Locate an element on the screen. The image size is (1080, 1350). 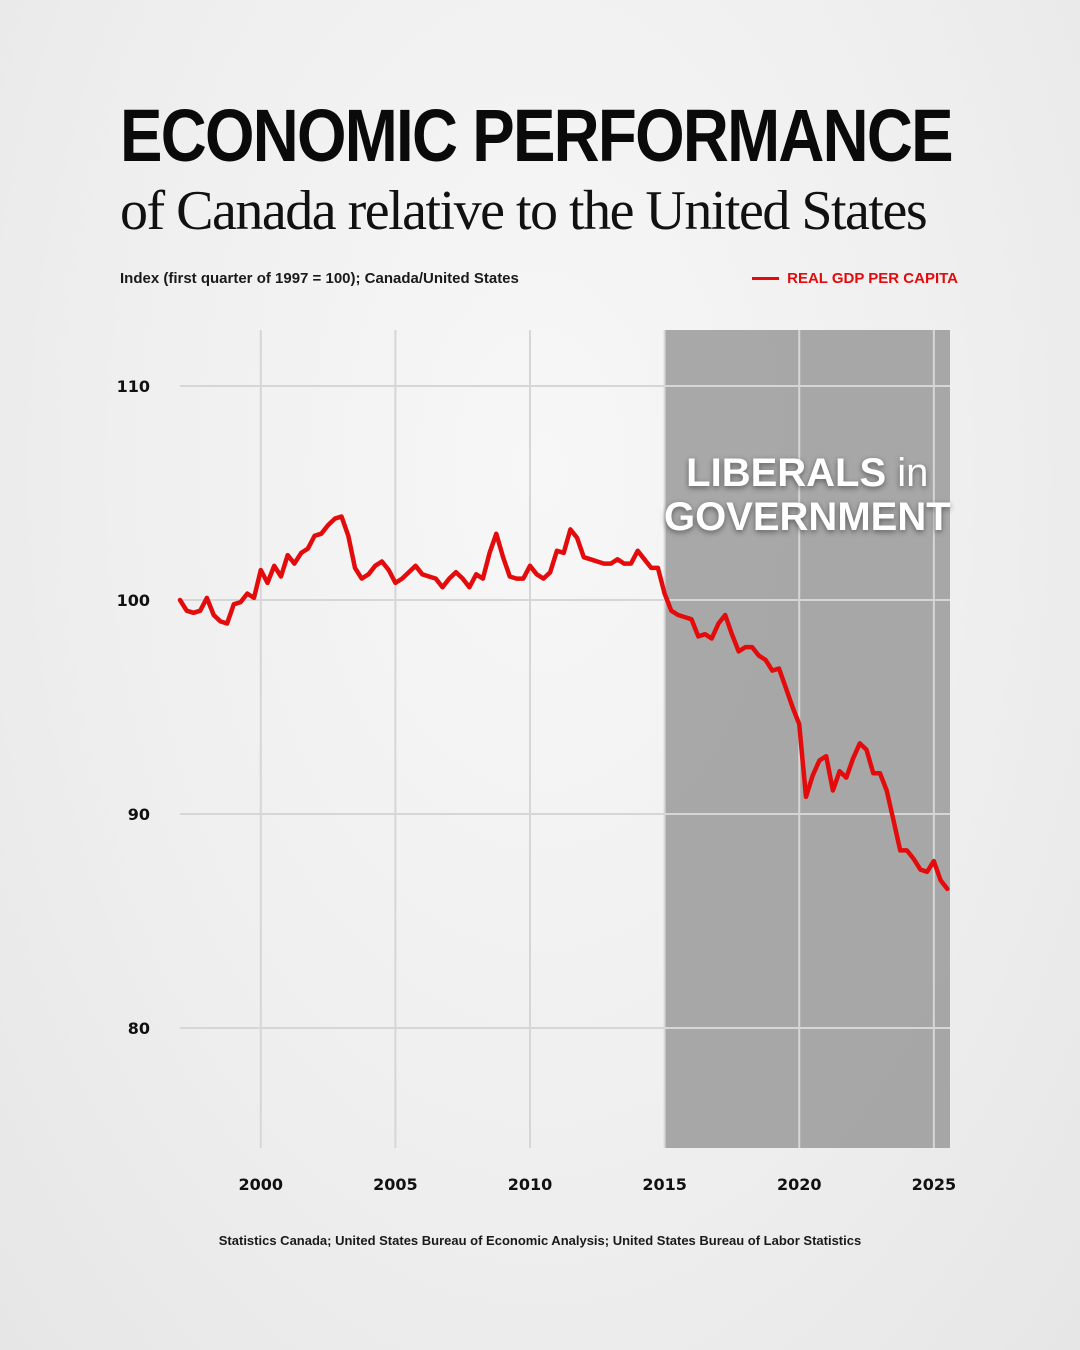
x-tick-label-2015: 2015 is located at coordinates (664, 1184).